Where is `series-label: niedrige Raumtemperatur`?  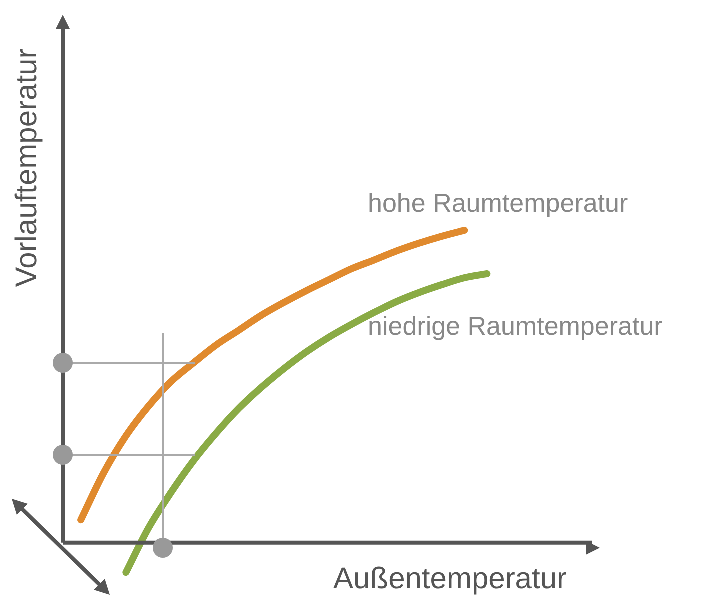 series-label: niedrige Raumtemperatur is located at coordinates (516, 326).